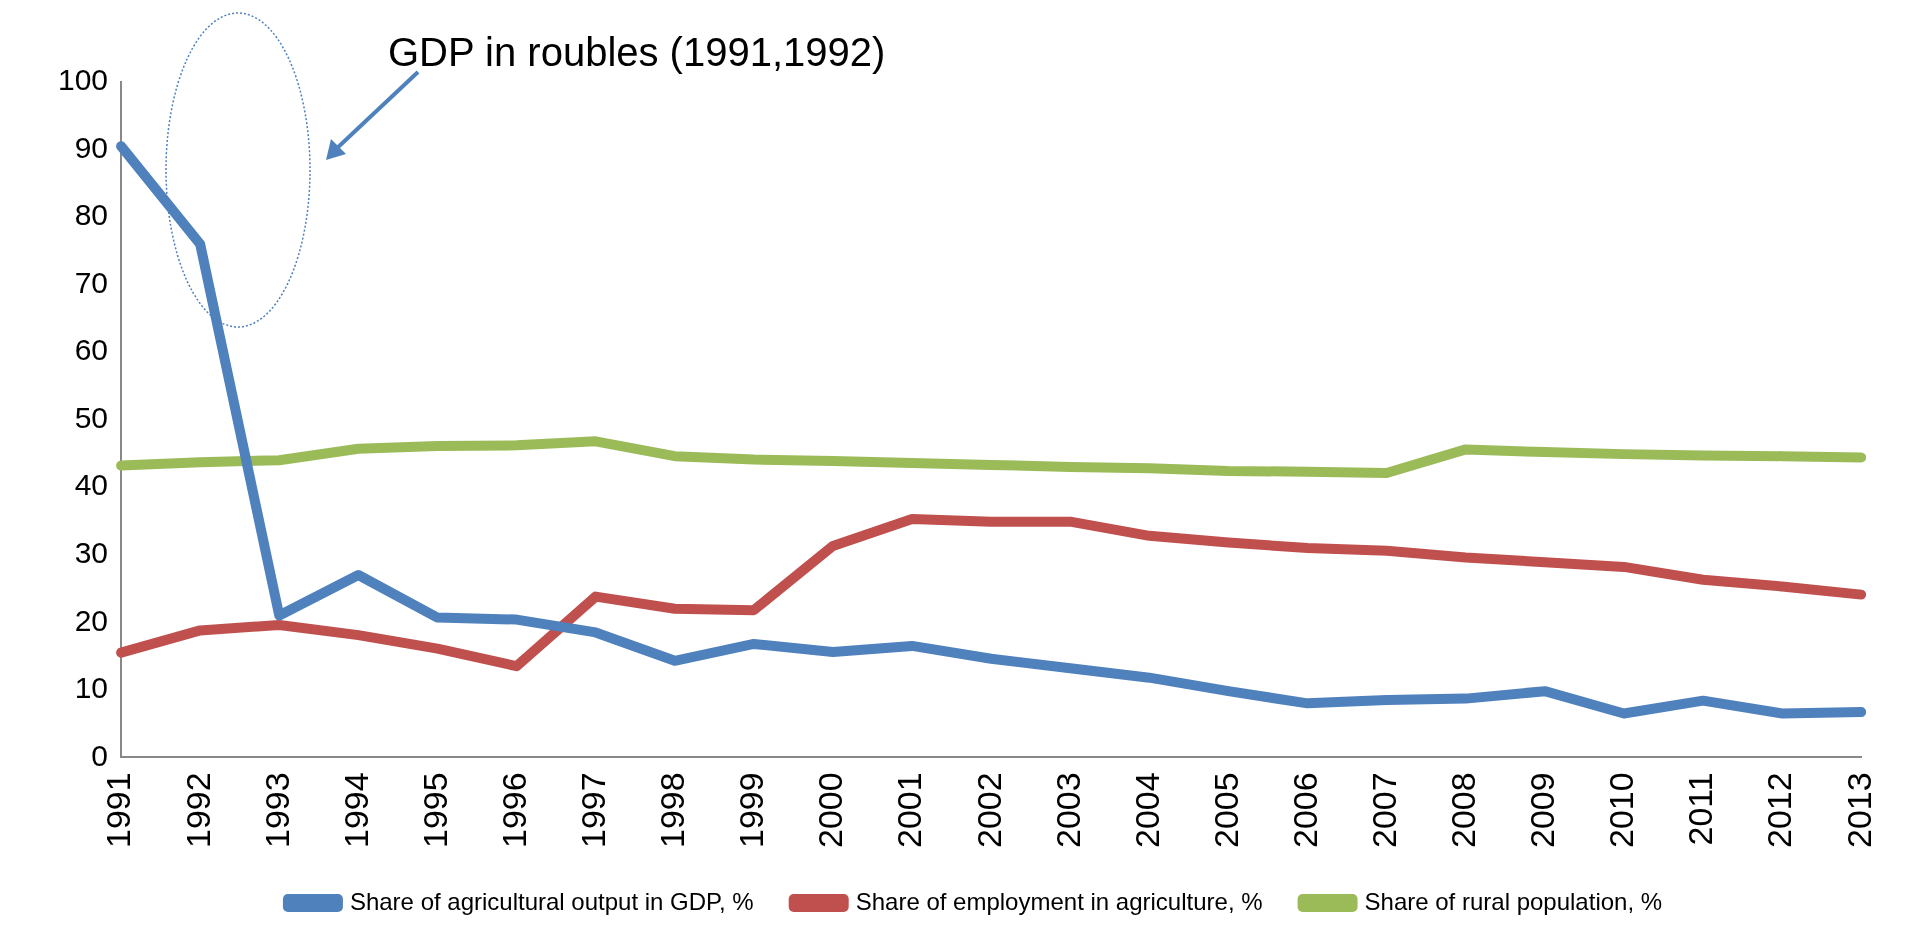 This screenshot has width=1905, height=945. Describe the element at coordinates (91, 620) in the screenshot. I see `y-tick-label: 20` at that location.